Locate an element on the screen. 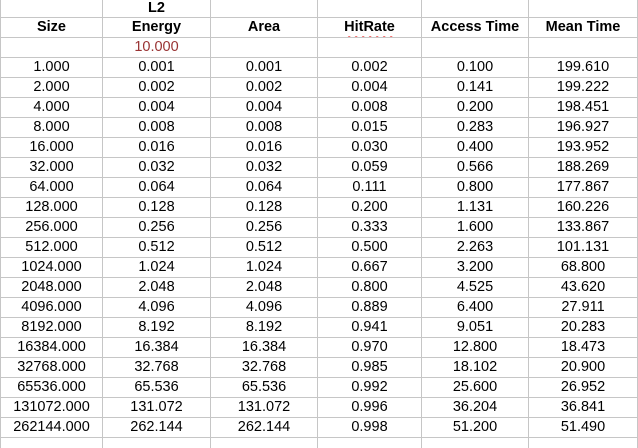 The width and height of the screenshot is (638, 448). cell: 0.566 is located at coordinates (475, 168).